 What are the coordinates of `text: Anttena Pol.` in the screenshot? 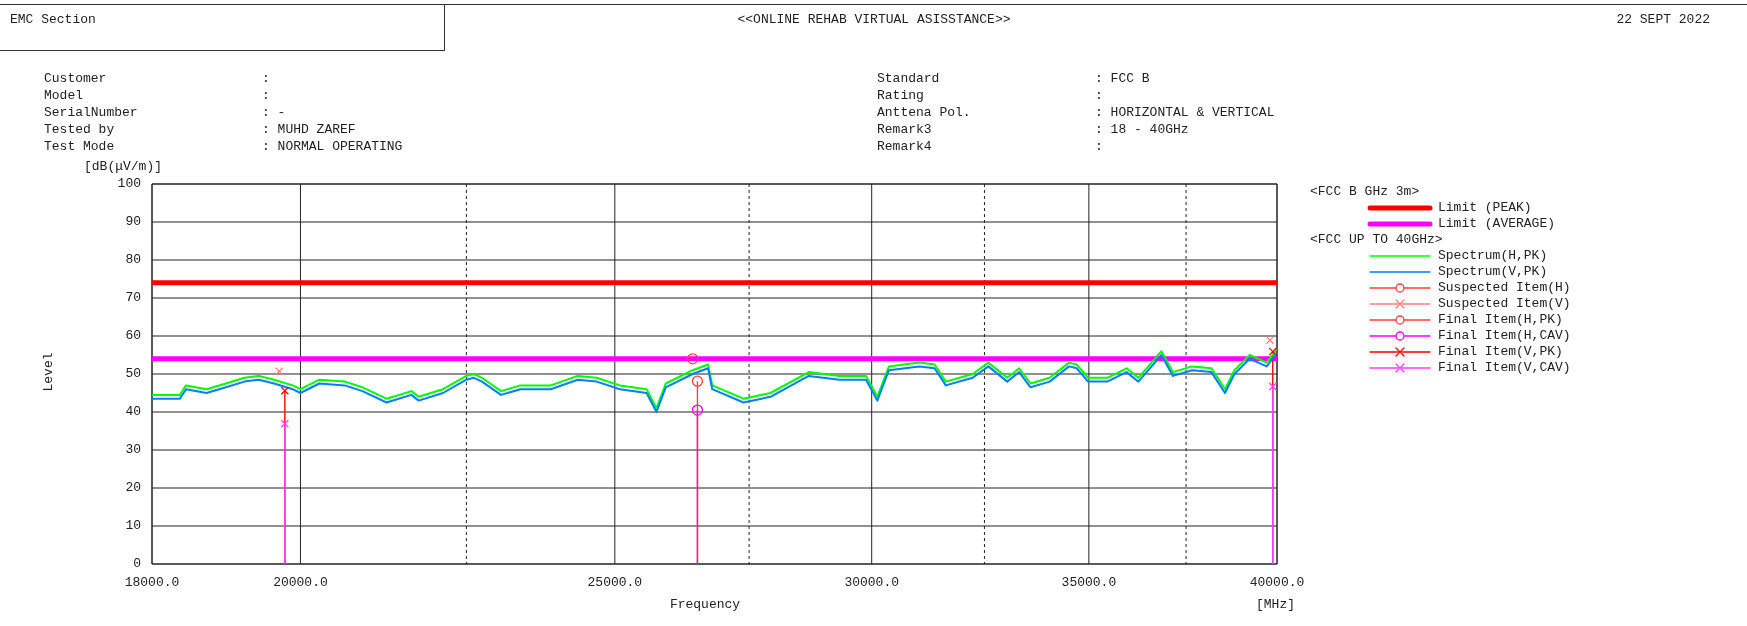 It's located at (924, 112).